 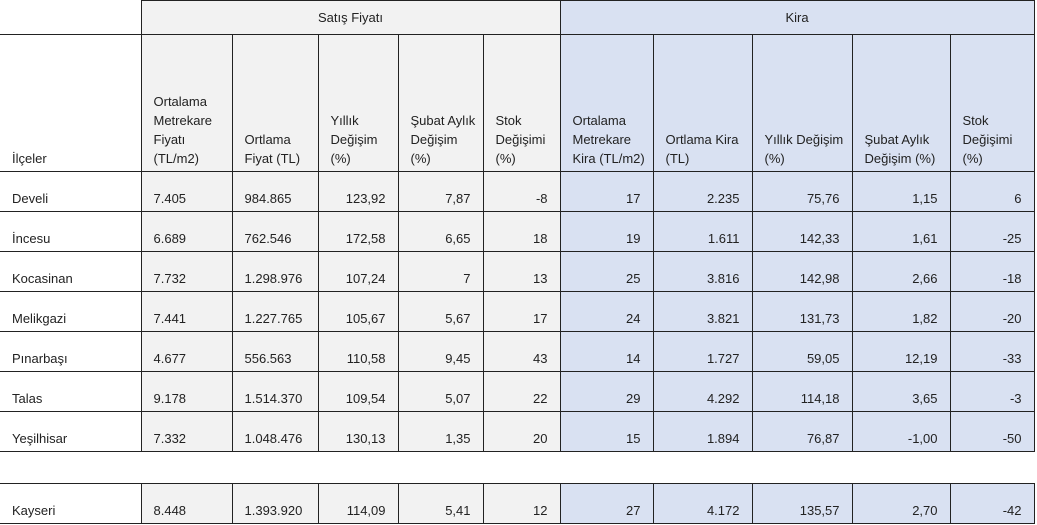 What do you see at coordinates (901, 311) in the screenshot?
I see `value-cell: 1,82` at bounding box center [901, 311].